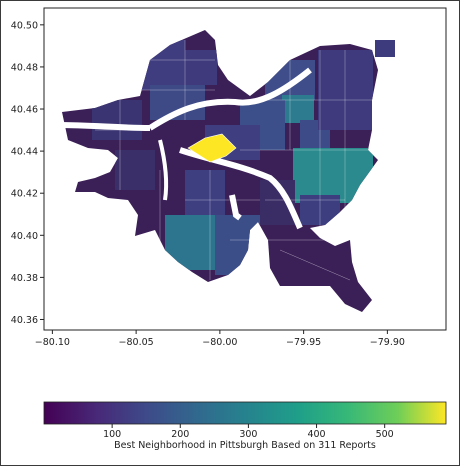 Image resolution: width=460 pixels, height=466 pixels. What do you see at coordinates (24, 236) in the screenshot?
I see `y-tick-label: 40.40` at bounding box center [24, 236].